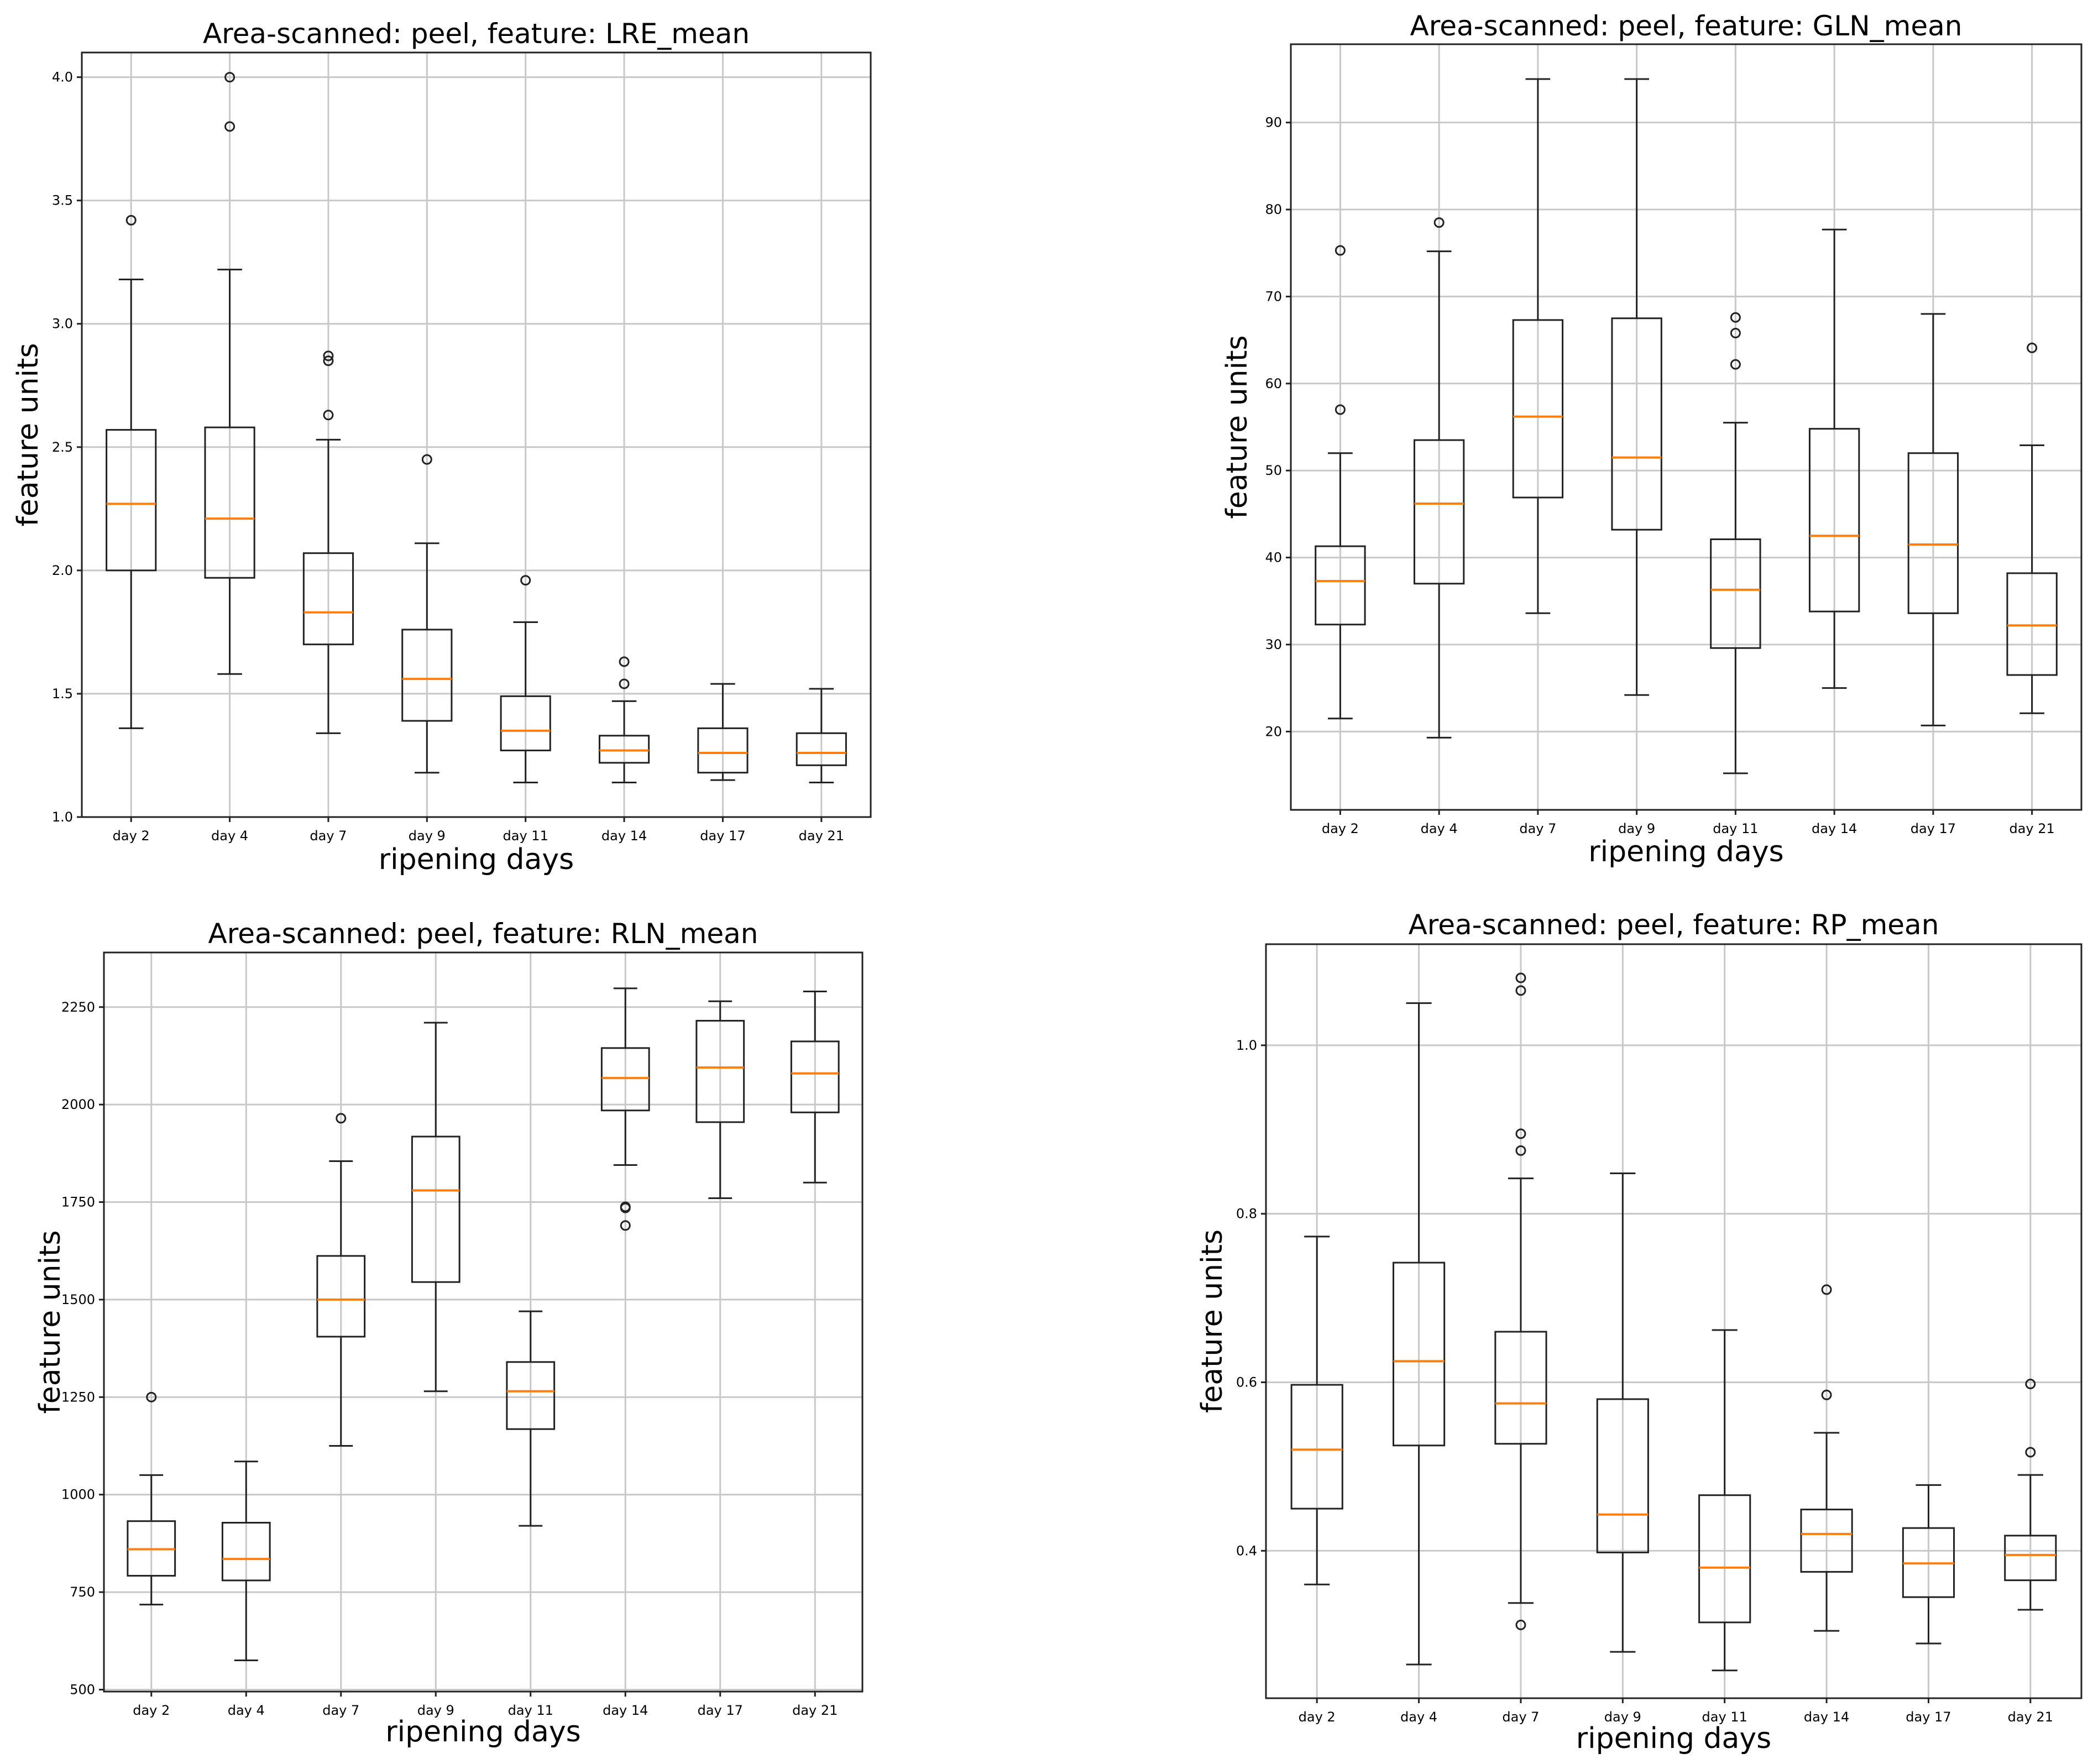 The height and width of the screenshot is (1764, 2093). Describe the element at coordinates (78, 1299) in the screenshot. I see `y-tick-label: 1500` at that location.